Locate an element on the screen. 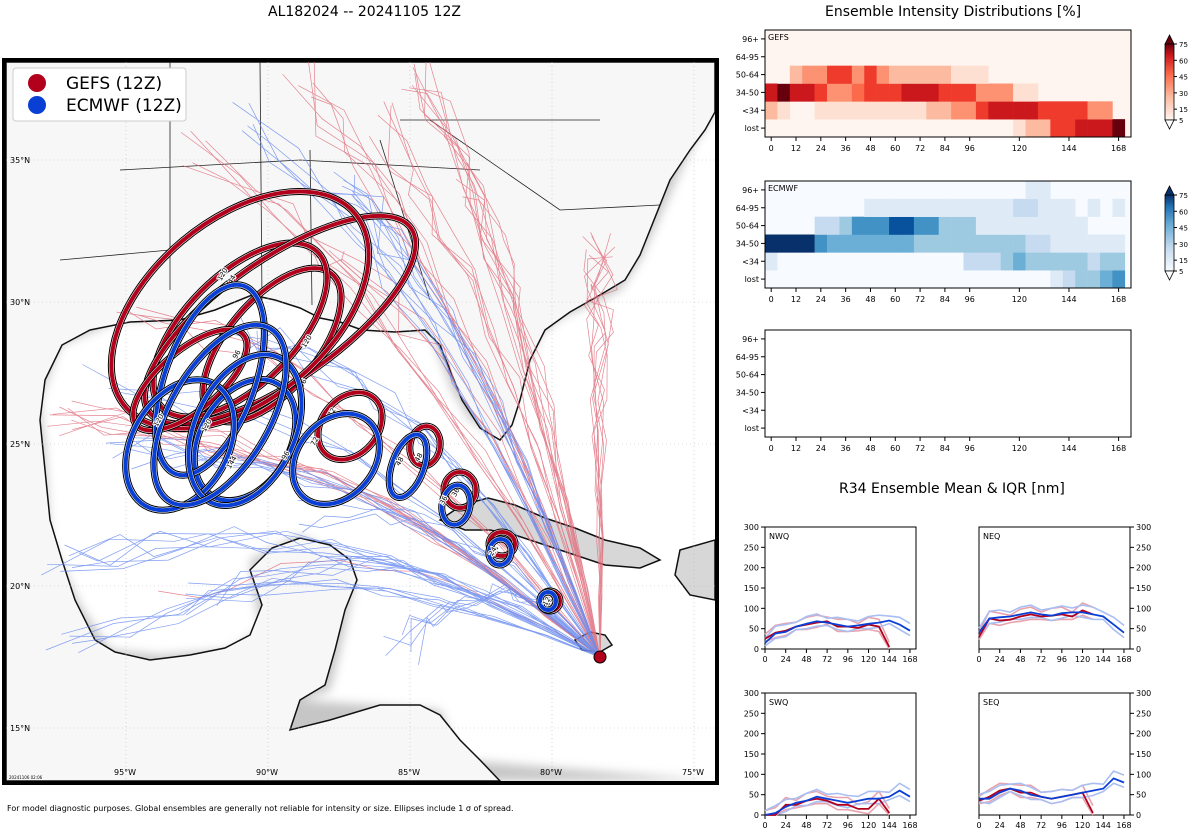 The width and height of the screenshot is (1200, 840). r34-ecmwf-mean-line is located at coordinates (837, 802).